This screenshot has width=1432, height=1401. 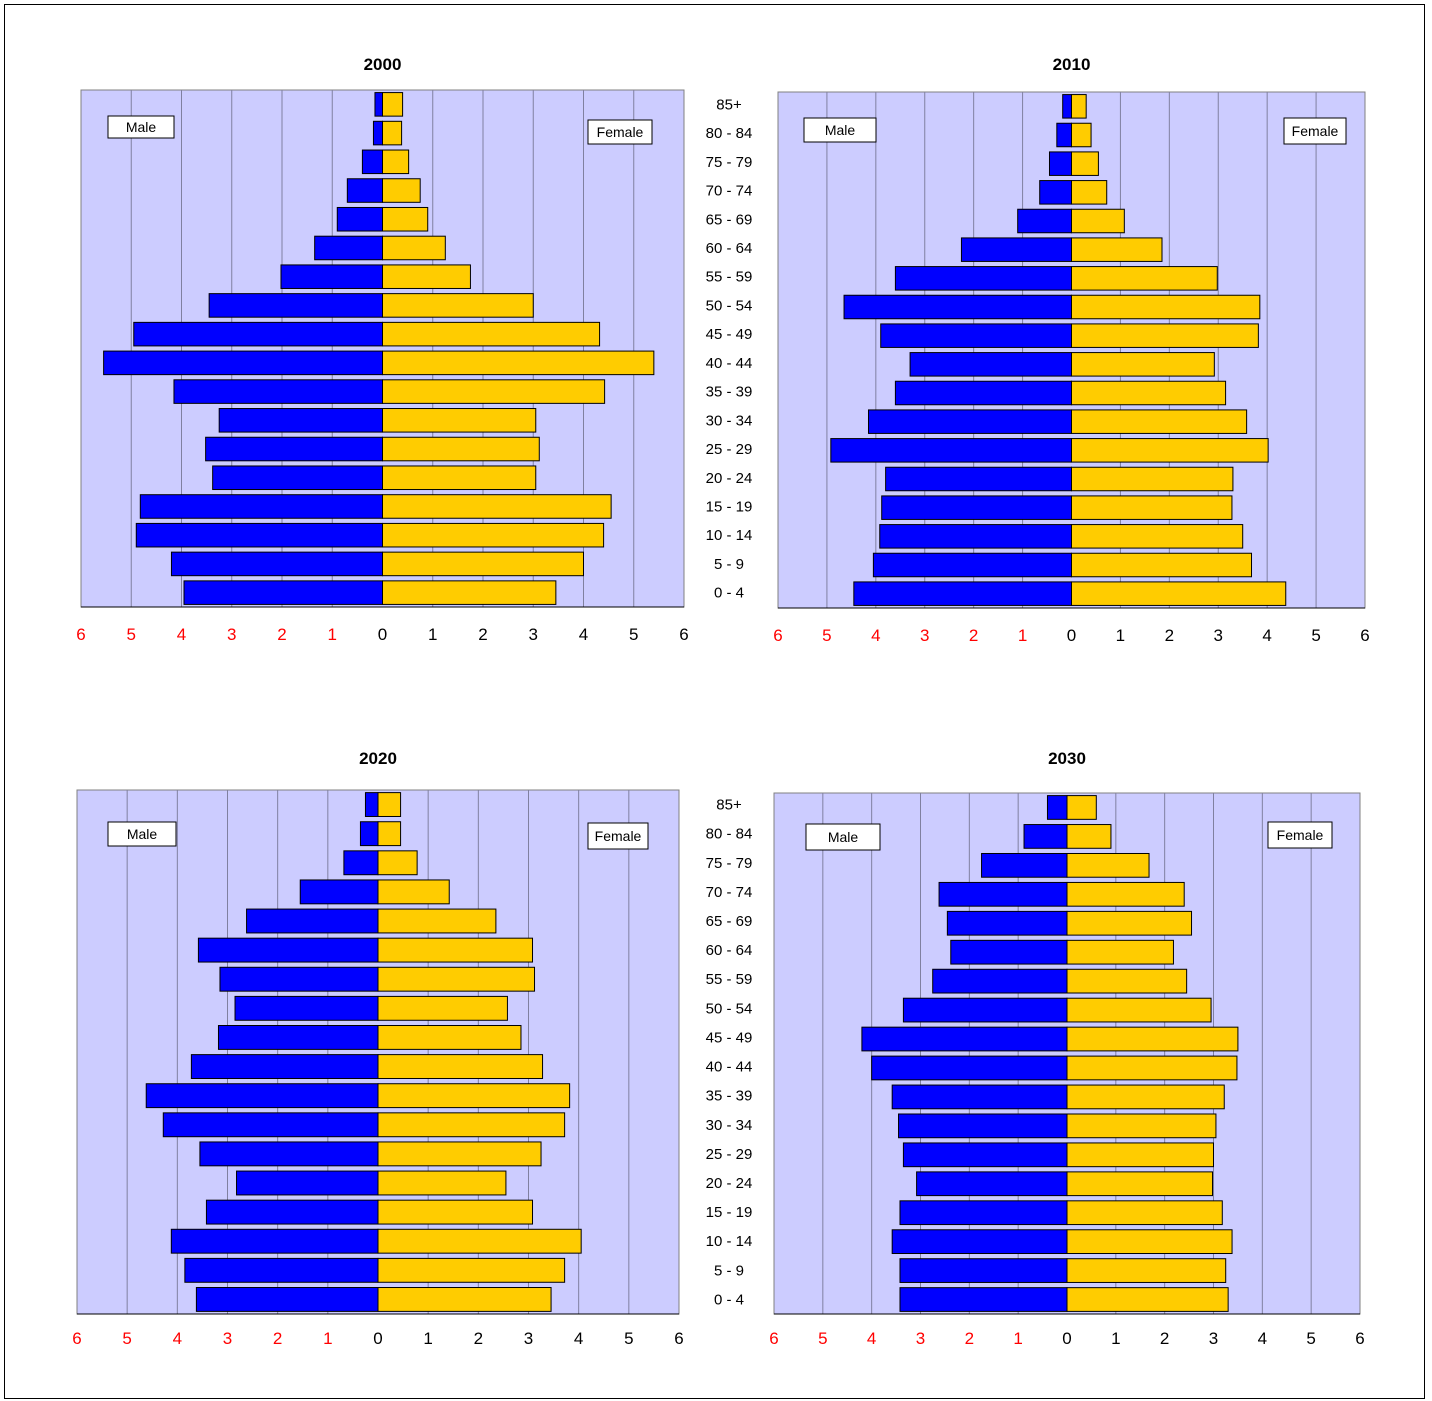 I want to click on chart-title: 2010, so click(x=1072, y=64).